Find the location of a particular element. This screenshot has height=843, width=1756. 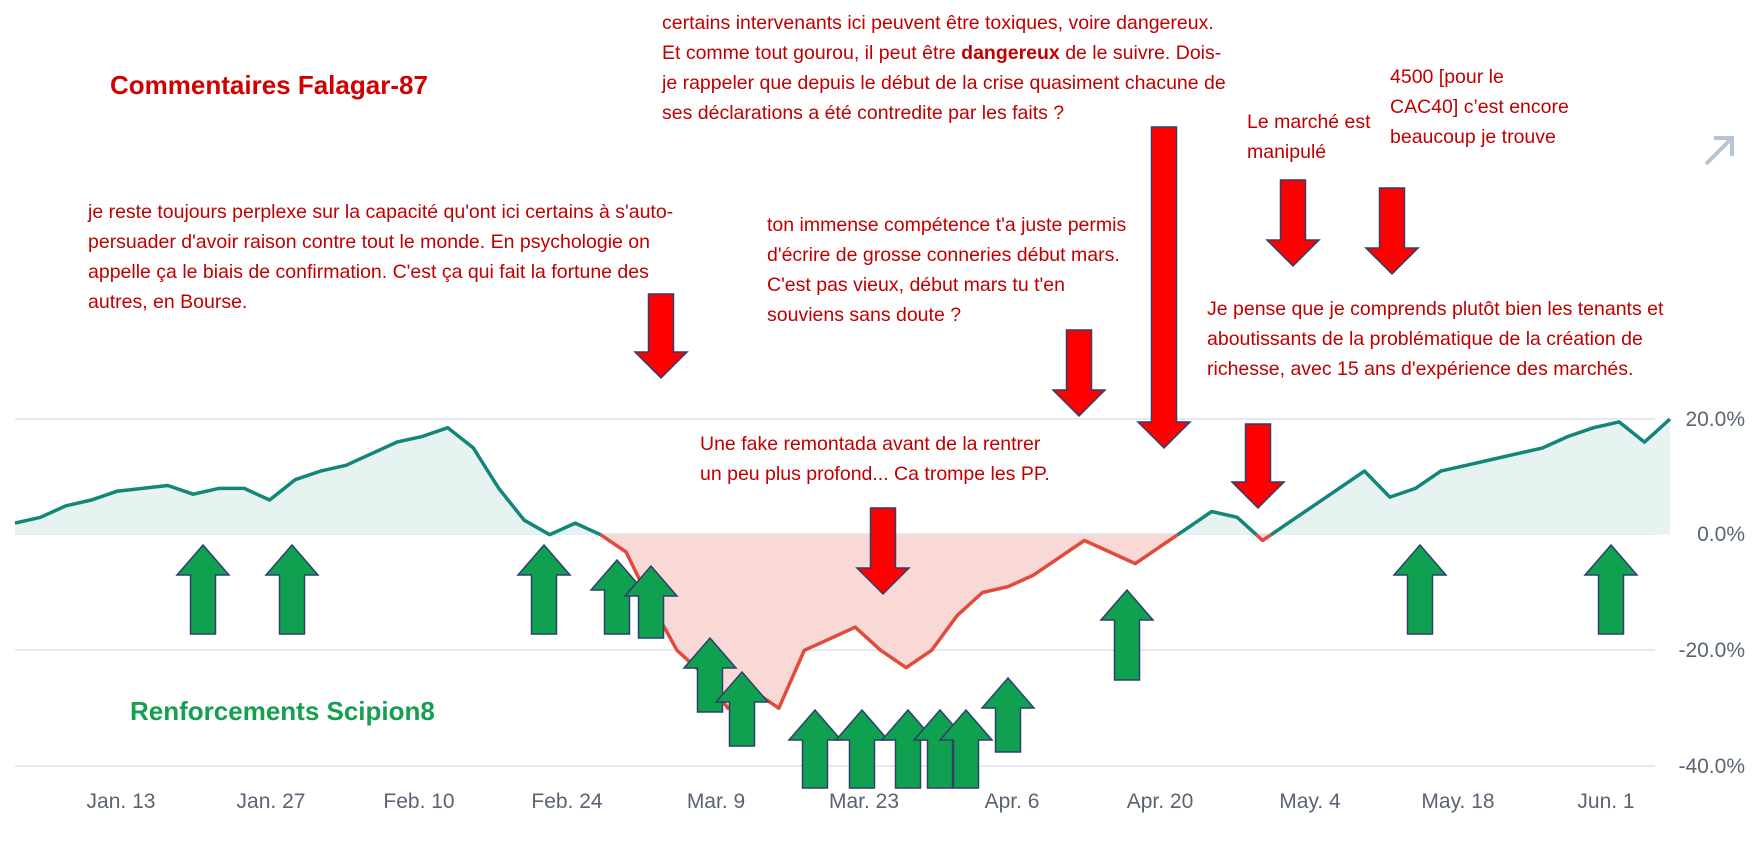

comment-note-4: Le marché est manipulé is located at coordinates (1309, 137).